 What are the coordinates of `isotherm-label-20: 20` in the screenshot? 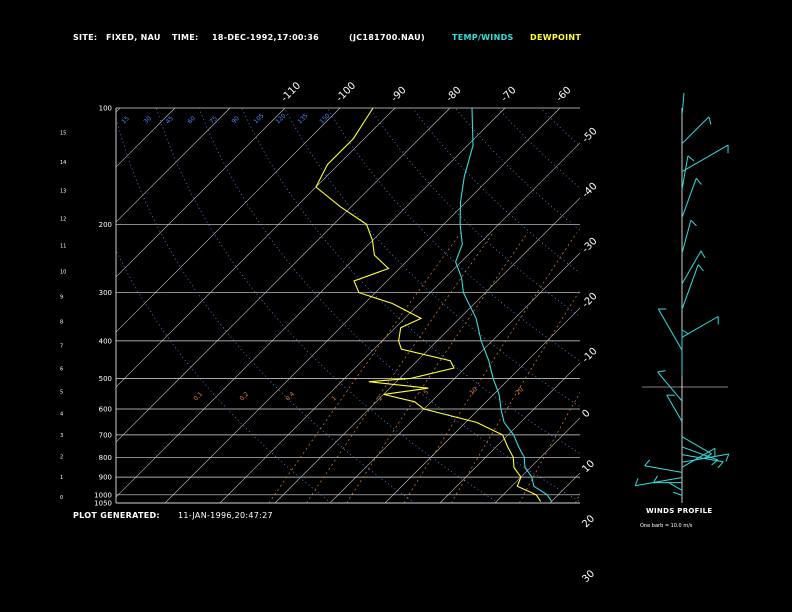 It's located at (588, 521).